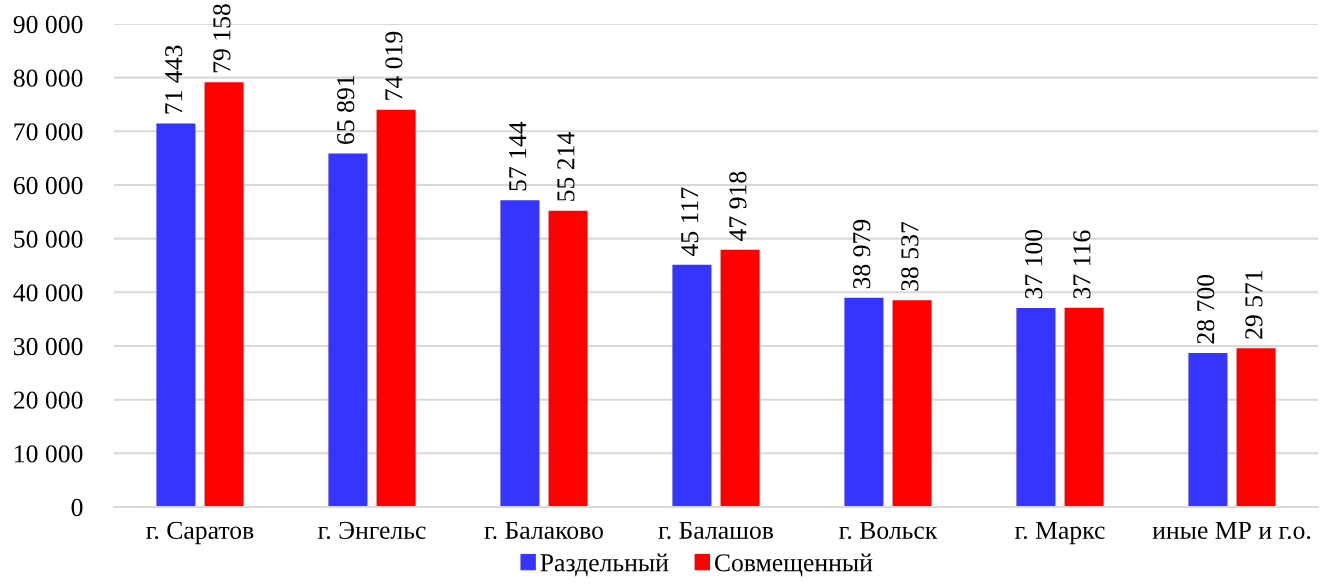 Image resolution: width=1327 pixels, height=584 pixels. What do you see at coordinates (1254, 304) in the screenshot?
I see `data-label: 29 571` at bounding box center [1254, 304].